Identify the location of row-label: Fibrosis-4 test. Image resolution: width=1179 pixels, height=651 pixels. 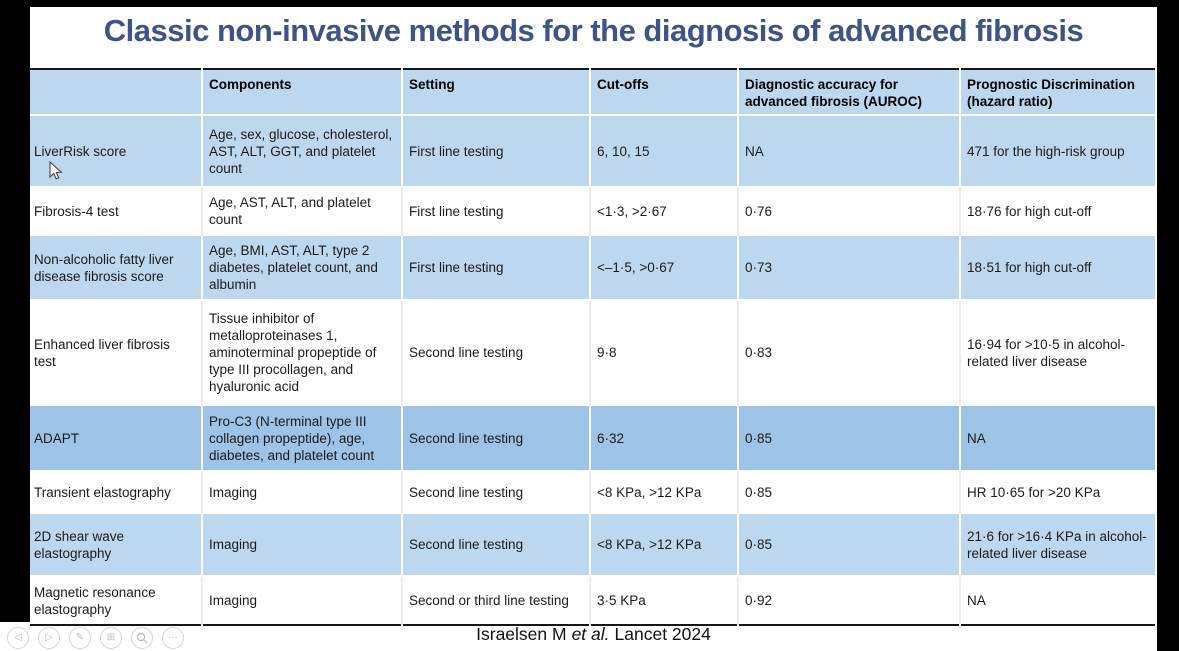
(116, 211).